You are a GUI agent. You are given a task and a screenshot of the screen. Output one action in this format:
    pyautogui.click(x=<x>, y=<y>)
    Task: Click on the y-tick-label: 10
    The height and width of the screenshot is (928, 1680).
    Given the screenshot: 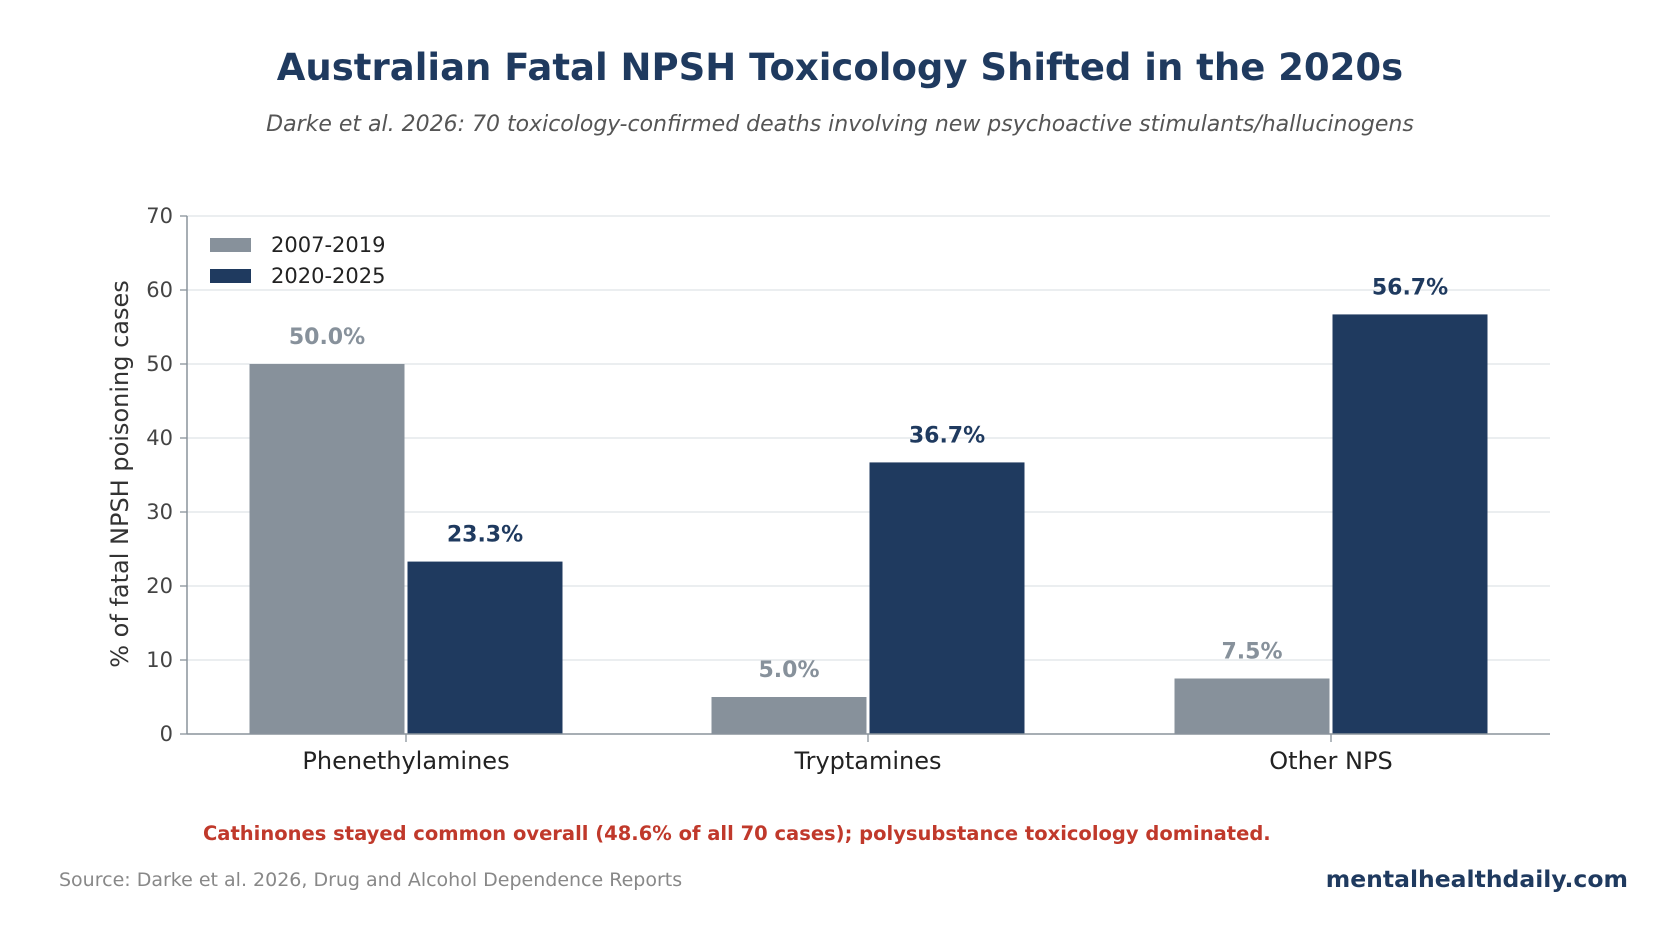 What is the action you would take?
    pyautogui.click(x=159, y=660)
    